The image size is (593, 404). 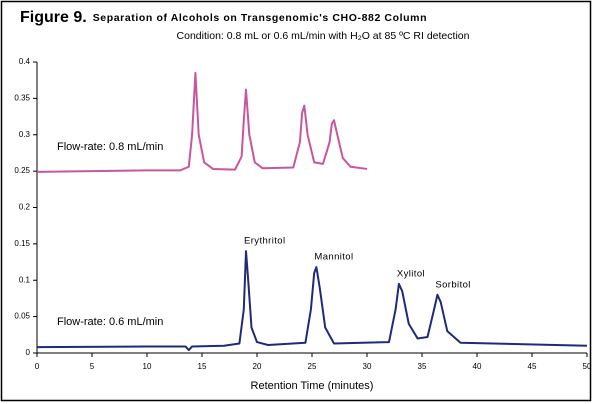 What do you see at coordinates (333, 257) in the screenshot?
I see `peak-label: Mannitol` at bounding box center [333, 257].